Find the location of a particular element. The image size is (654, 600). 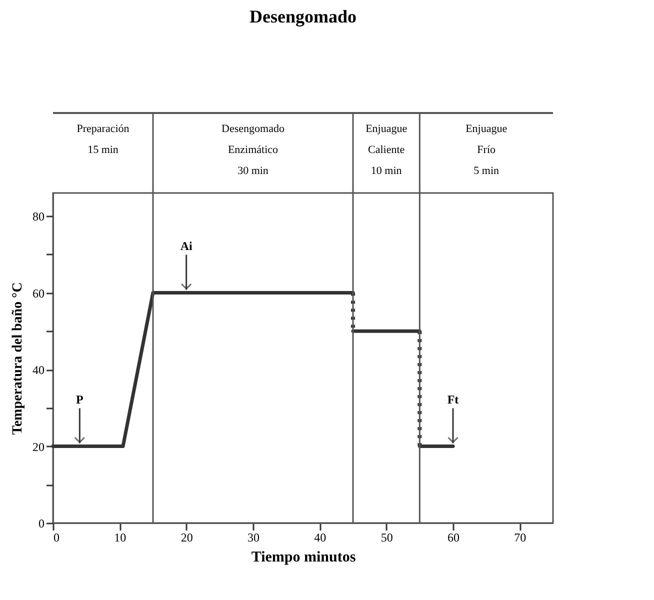

y-tick-label: 60 is located at coordinates (38, 293).